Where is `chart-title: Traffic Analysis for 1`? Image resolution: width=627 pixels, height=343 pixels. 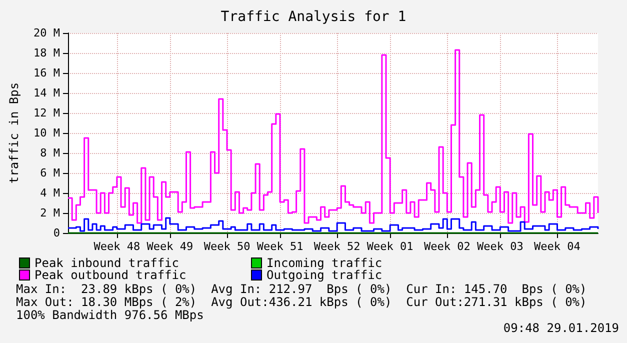
chart-title: Traffic Analysis for 1 is located at coordinates (313, 17).